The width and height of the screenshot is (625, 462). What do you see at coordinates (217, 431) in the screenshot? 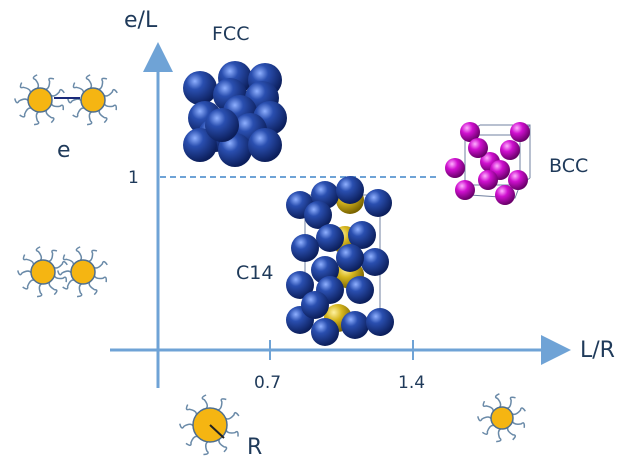
I see `radius-arrow` at bounding box center [217, 431].